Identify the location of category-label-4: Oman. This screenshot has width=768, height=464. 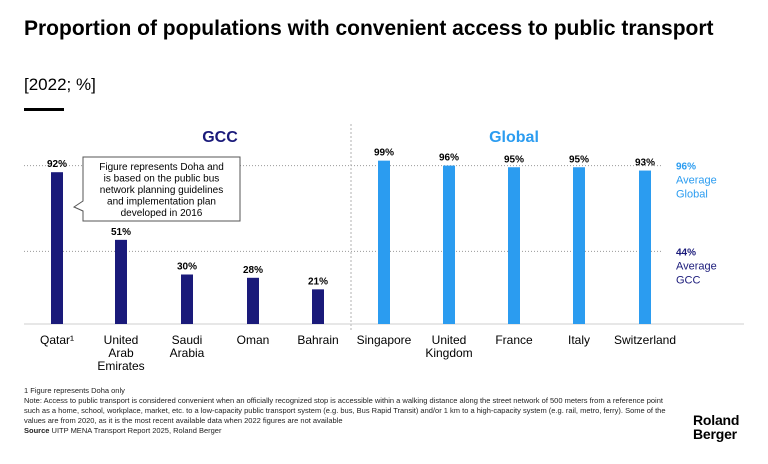
(253, 340).